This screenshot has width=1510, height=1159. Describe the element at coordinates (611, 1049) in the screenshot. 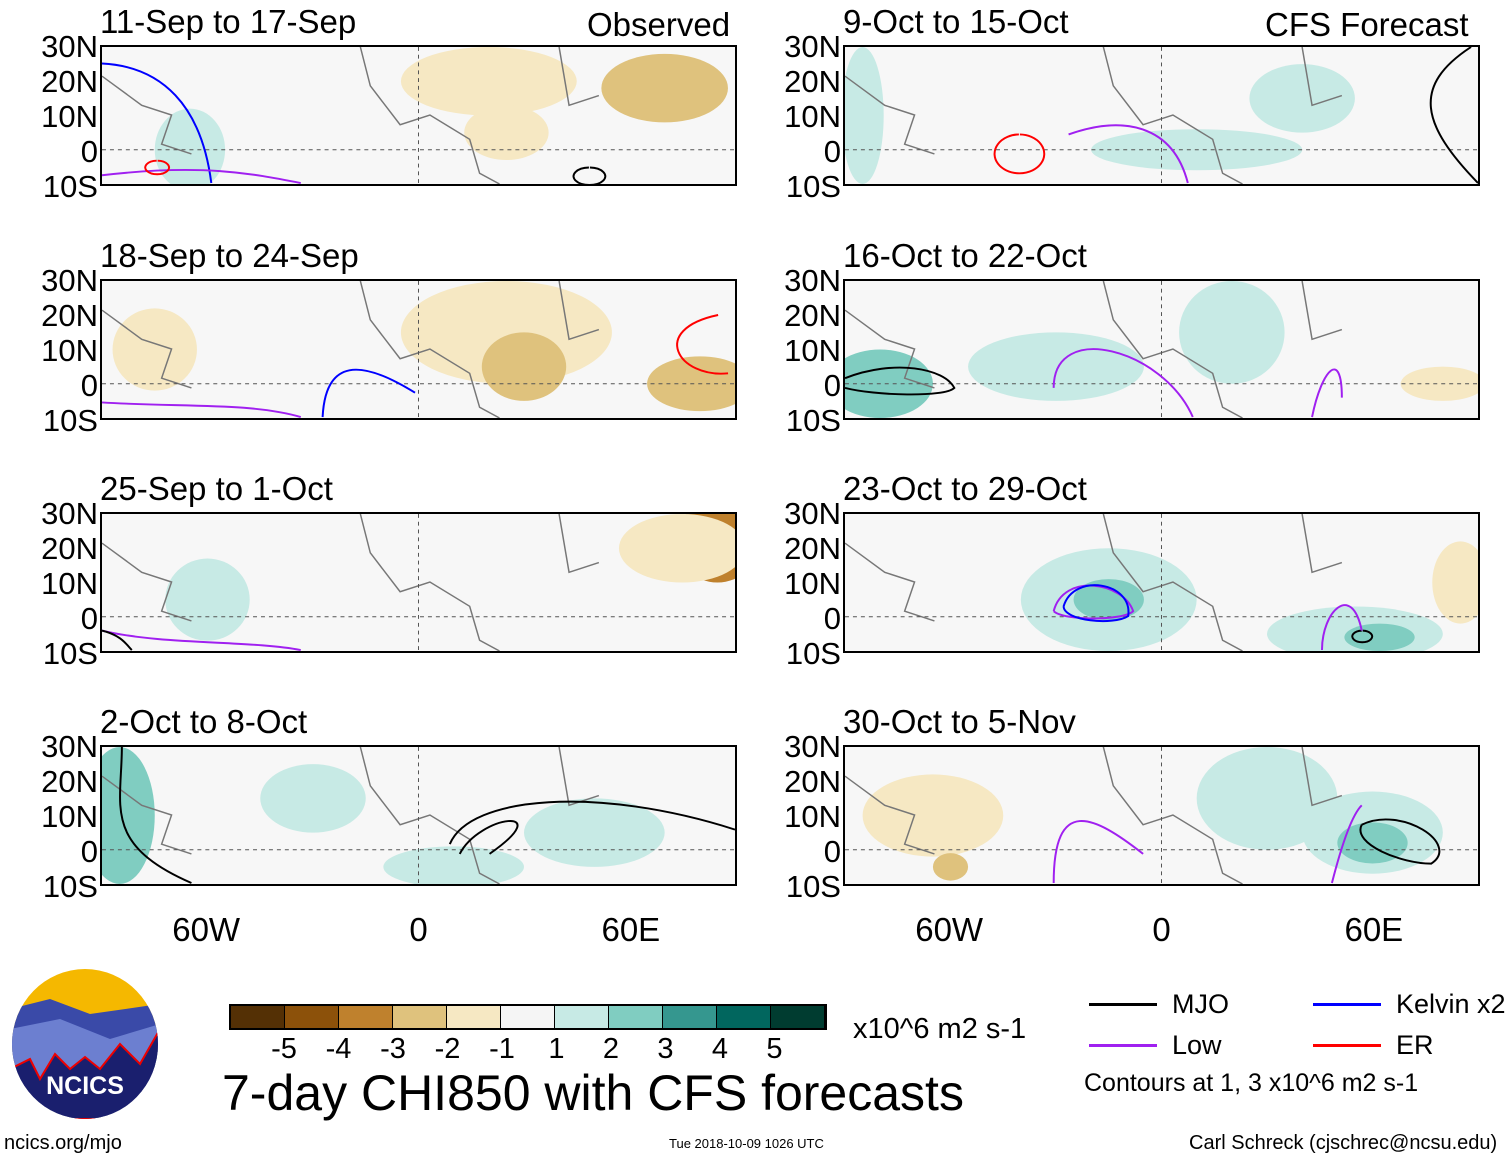

I see `colorbar-label: 2` at that location.